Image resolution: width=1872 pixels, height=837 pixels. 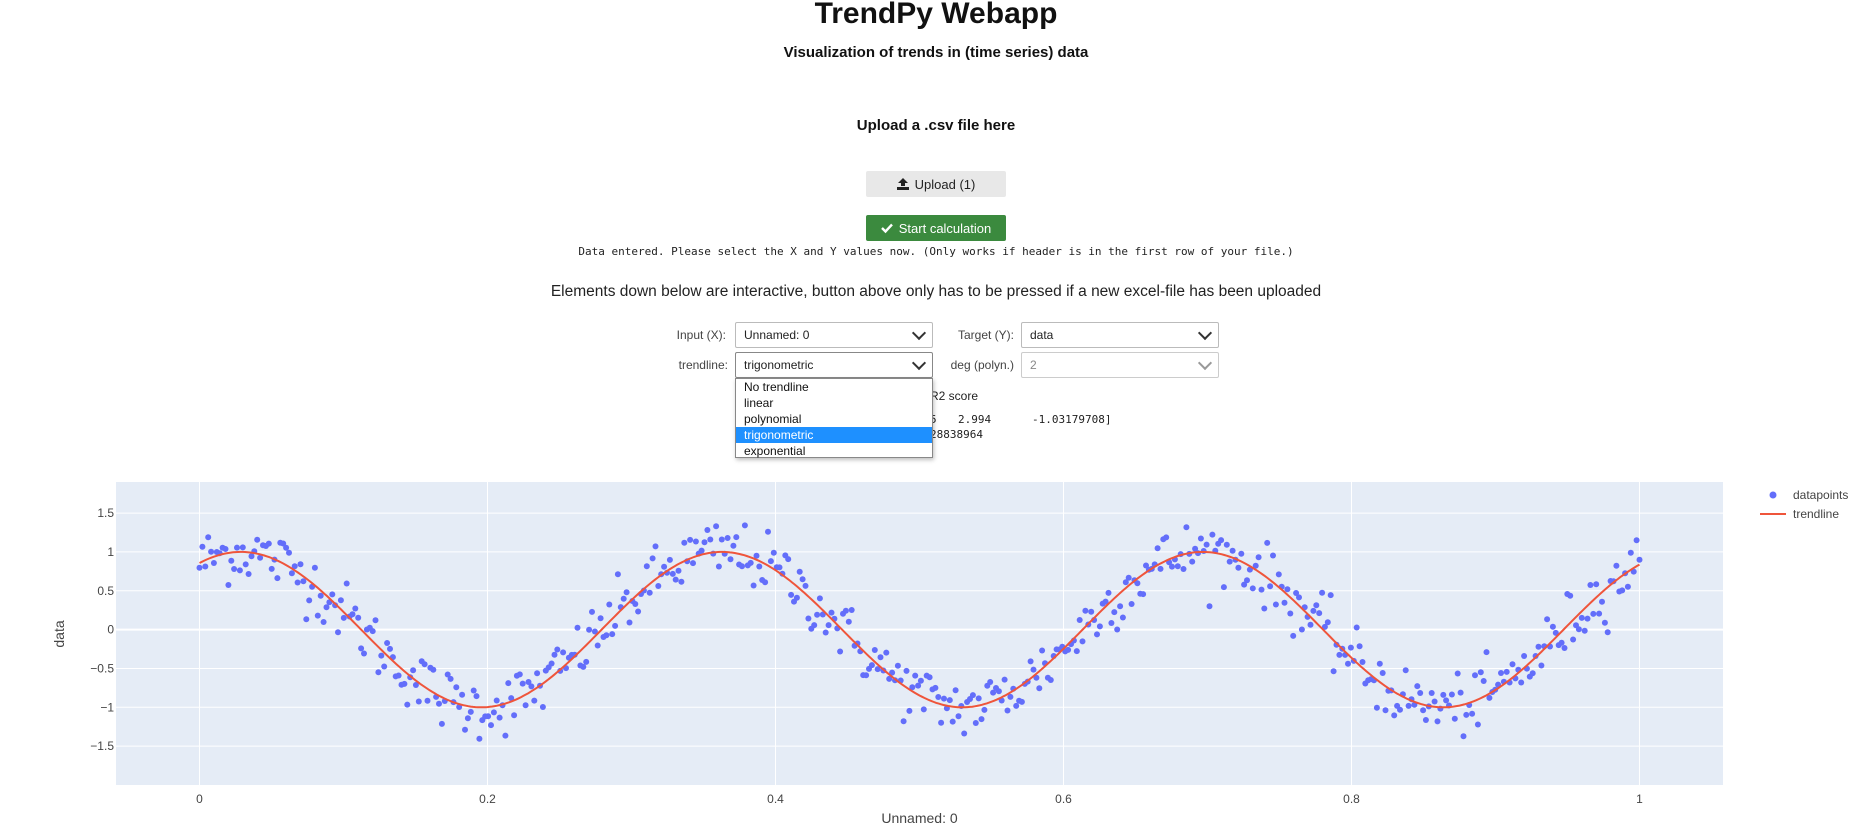 What do you see at coordinates (776, 387) in the screenshot?
I see `dropdown-option: No trendline` at bounding box center [776, 387].